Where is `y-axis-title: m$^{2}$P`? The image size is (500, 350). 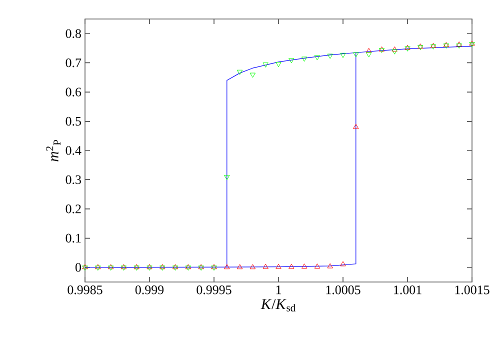
y-axis-title: m$^{2}$P is located at coordinates (53, 151).